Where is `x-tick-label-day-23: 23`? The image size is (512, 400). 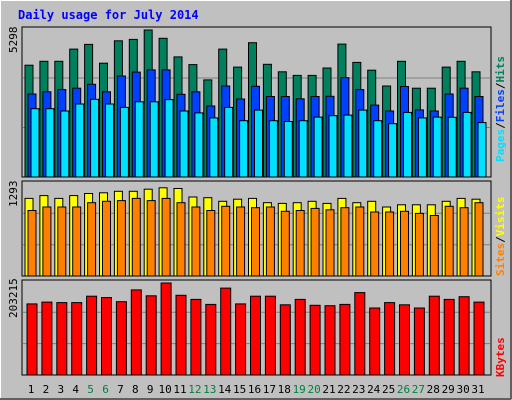 x-tick-label-day-23: 23 is located at coordinates (358, 389).